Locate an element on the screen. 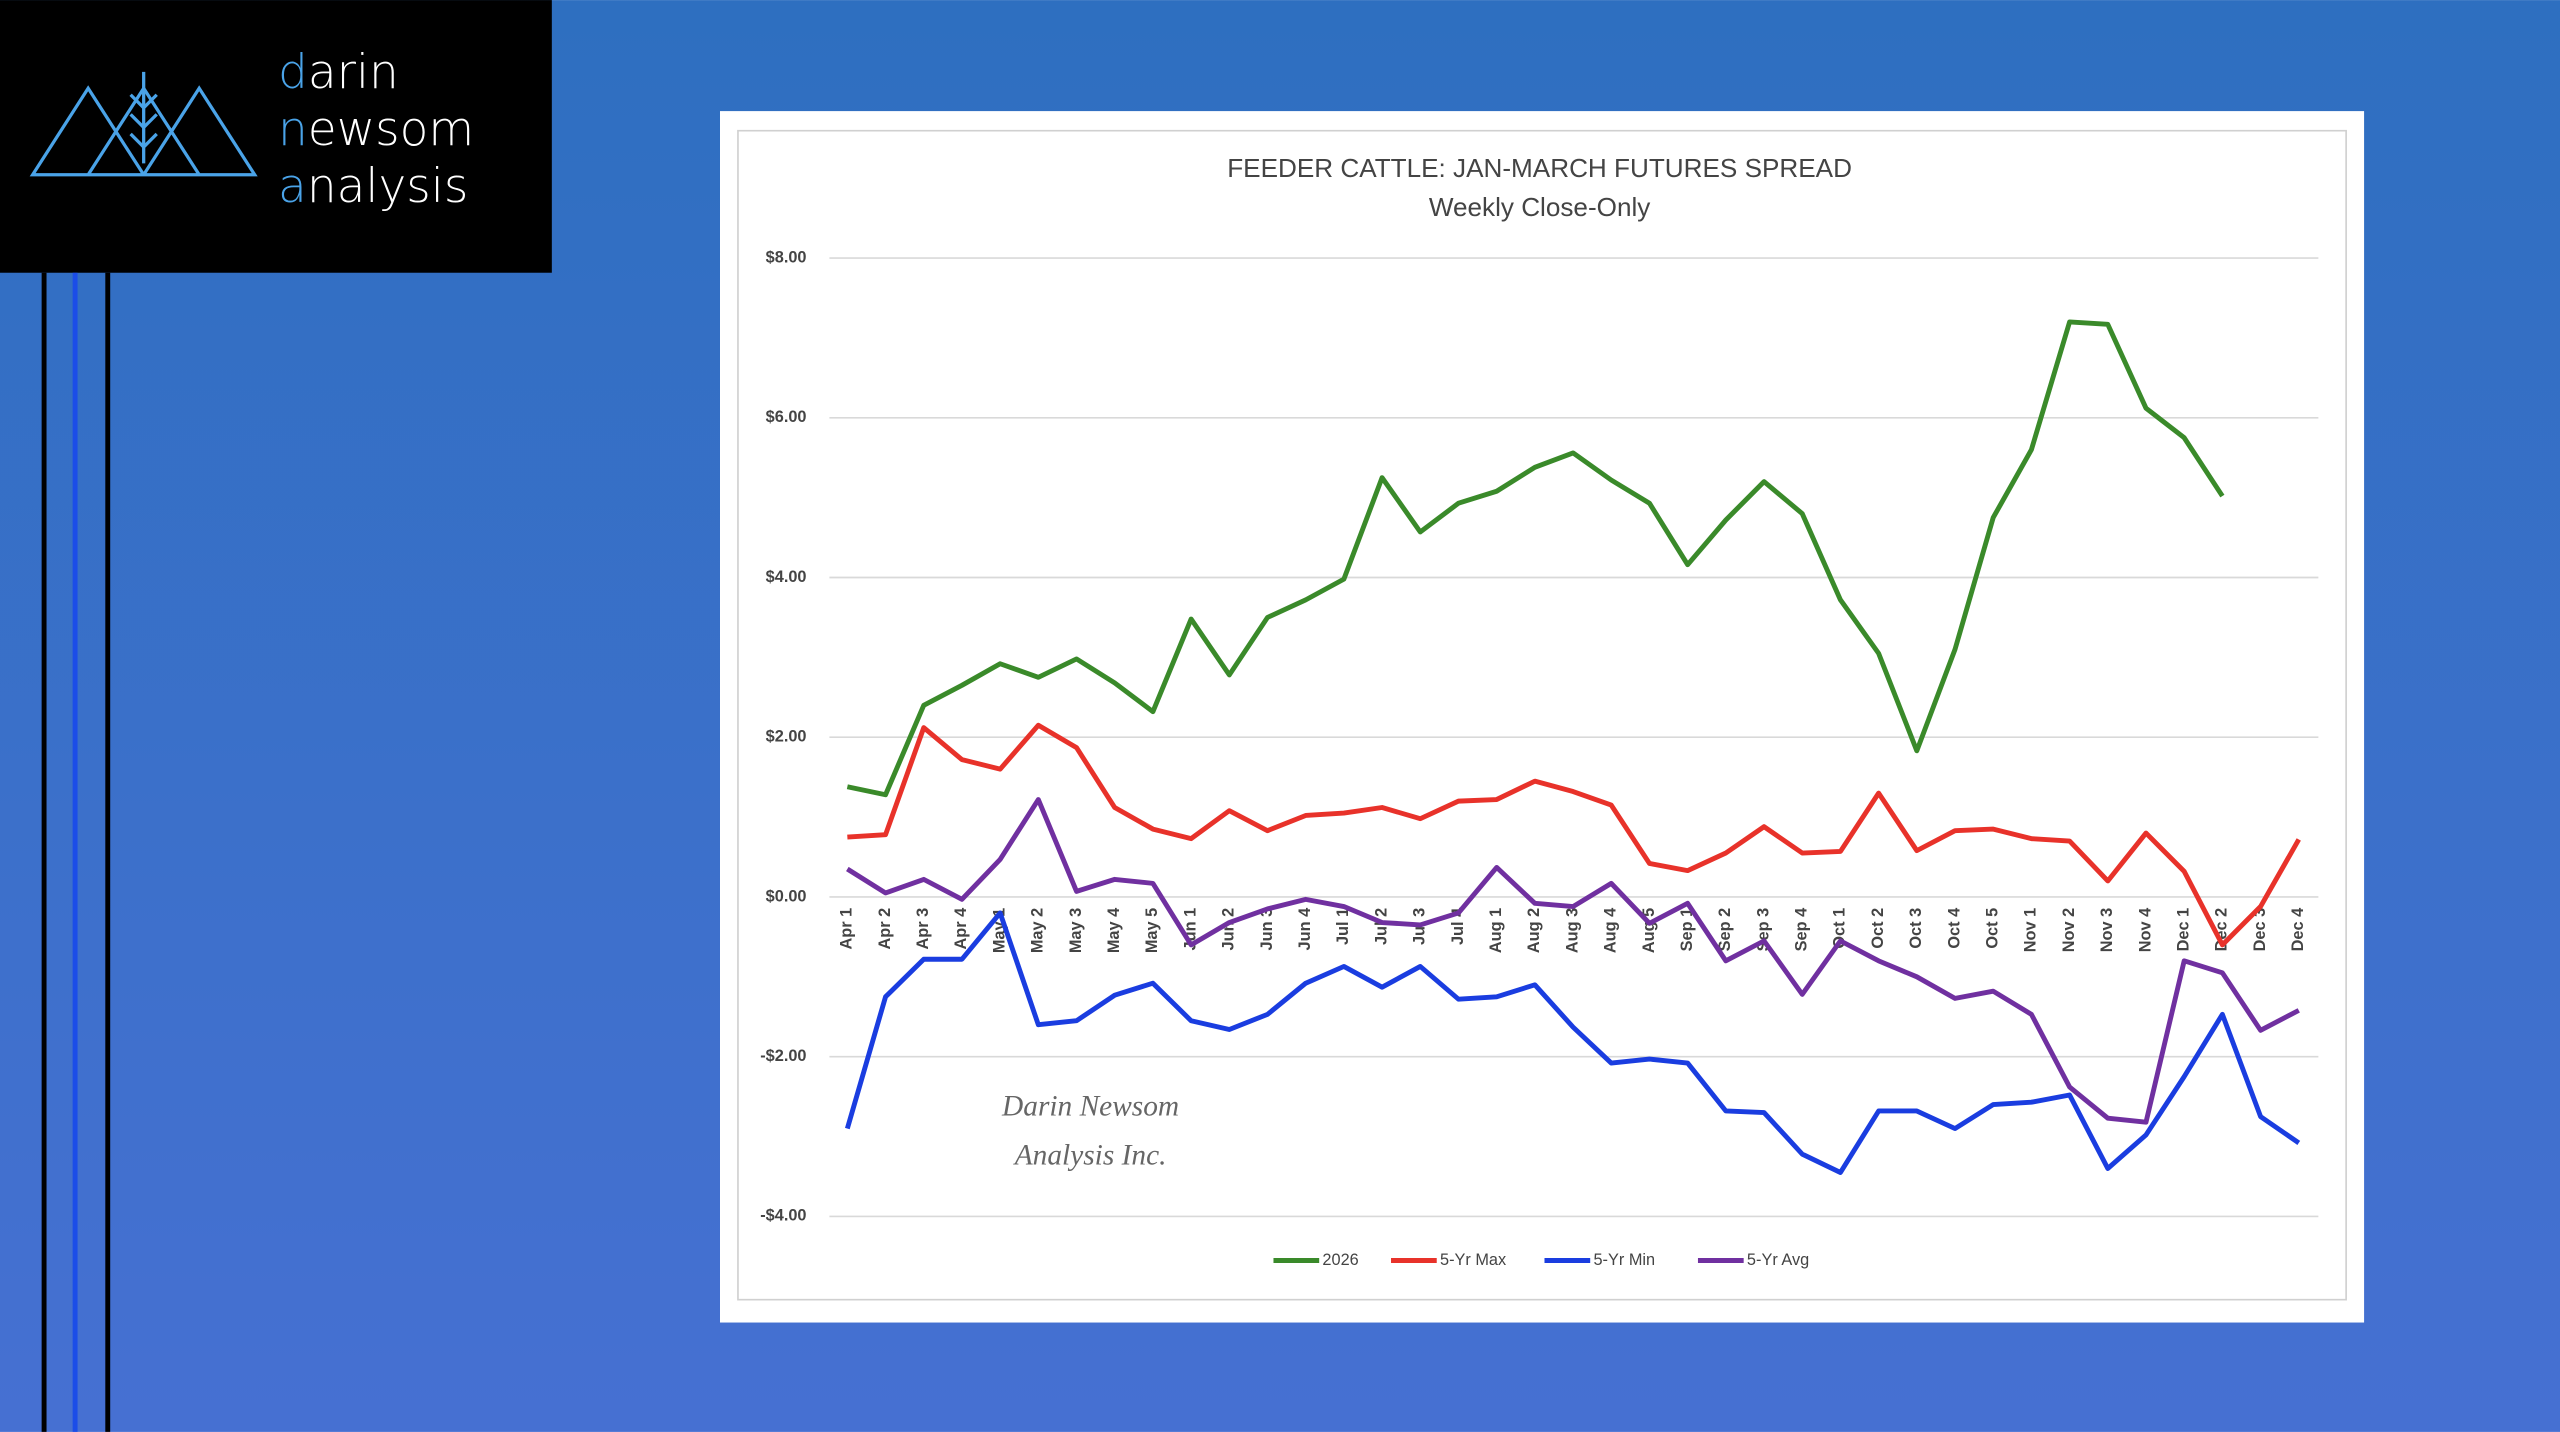 The height and width of the screenshot is (1432, 2560). x-tick-label: Oct 3 is located at coordinates (1916, 928).